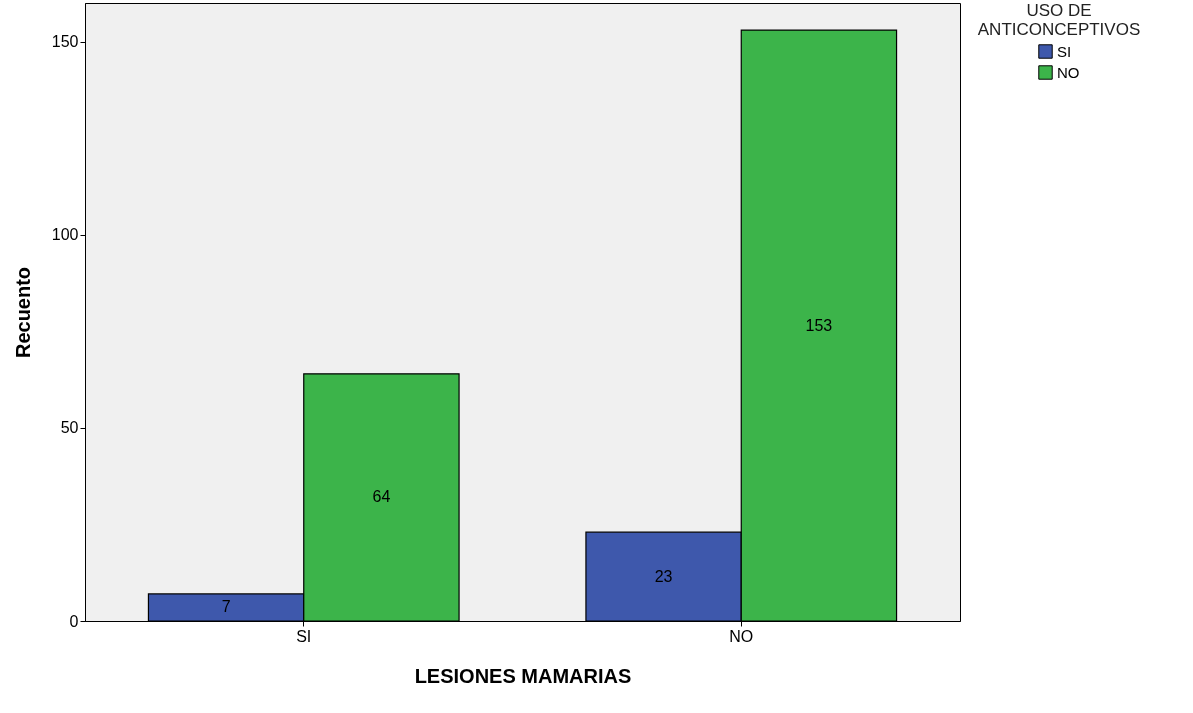 This screenshot has width=1193, height=713. What do you see at coordinates (65, 235) in the screenshot?
I see `y-tick-label: 100` at bounding box center [65, 235].